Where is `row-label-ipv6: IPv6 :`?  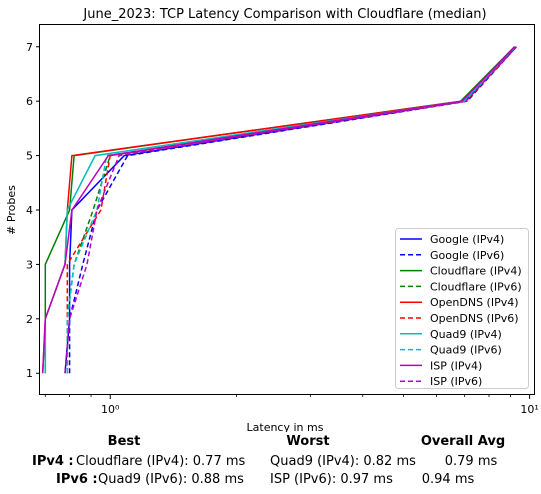 row-label-ipv6: IPv6 : is located at coordinates (77, 479).